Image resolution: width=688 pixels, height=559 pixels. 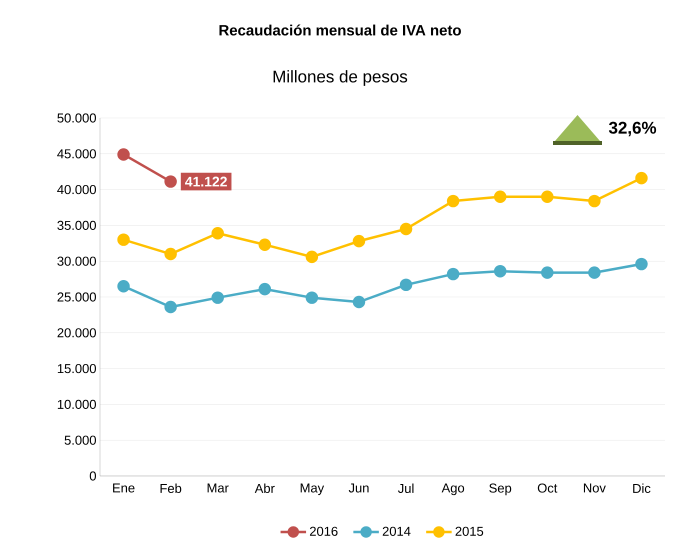 I want to click on x-tick-label: Jul, so click(x=406, y=489).